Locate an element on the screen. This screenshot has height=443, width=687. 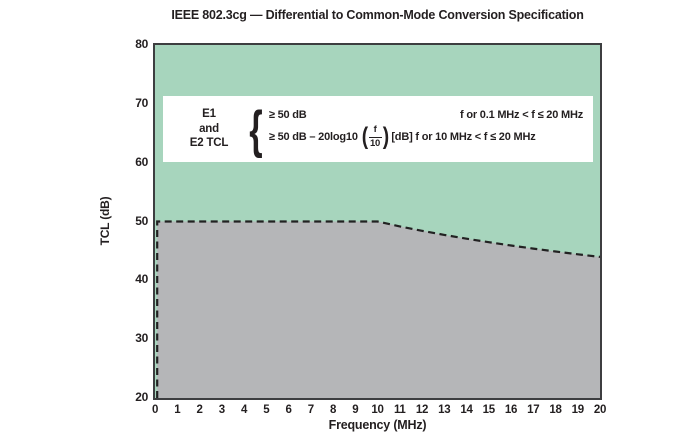
spec-signal-label: E1 and E2 TCL is located at coordinates (209, 129).